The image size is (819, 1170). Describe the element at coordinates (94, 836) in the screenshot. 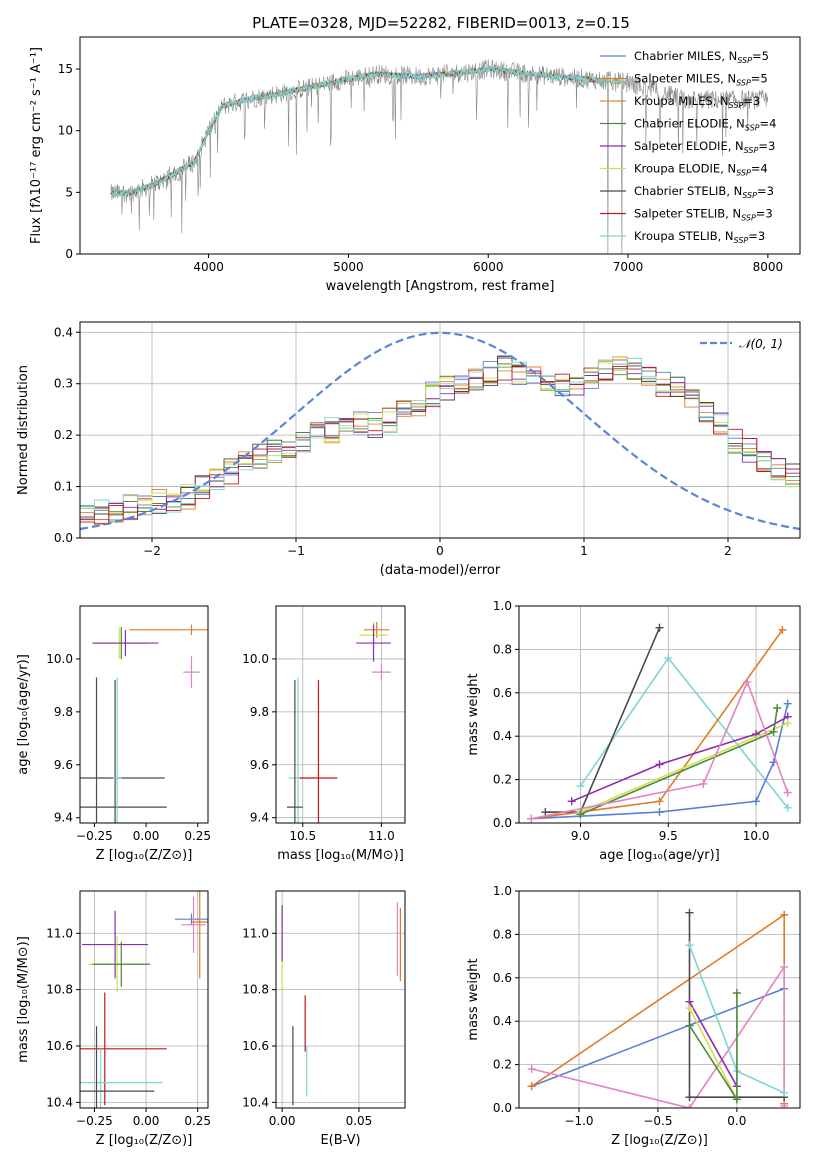

I see `age_vs_Z-xtick-label: −0.25` at that location.